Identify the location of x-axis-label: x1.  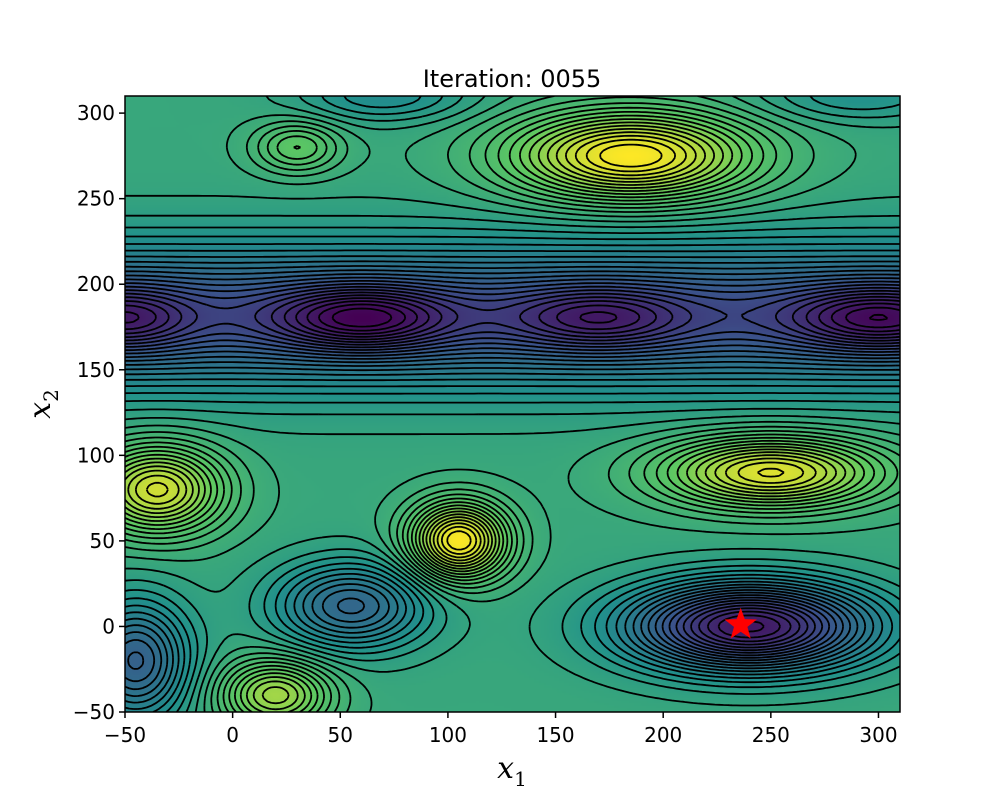
(512, 771).